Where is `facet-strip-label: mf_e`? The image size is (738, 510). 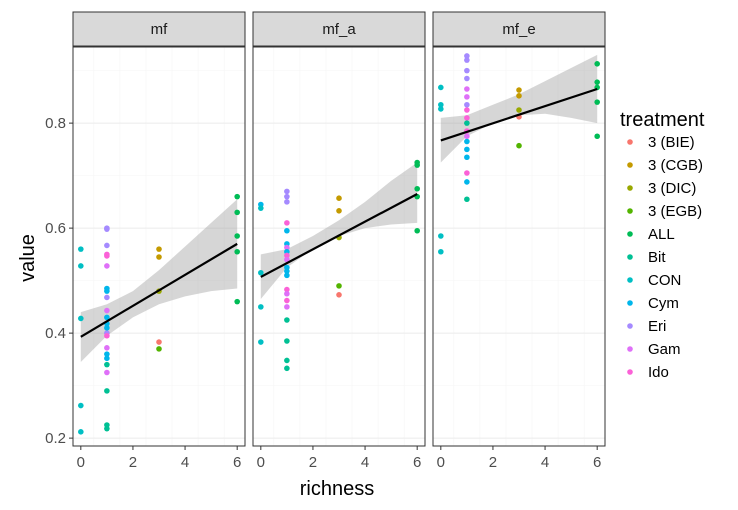
facet-strip-label: mf_e is located at coordinates (518, 29).